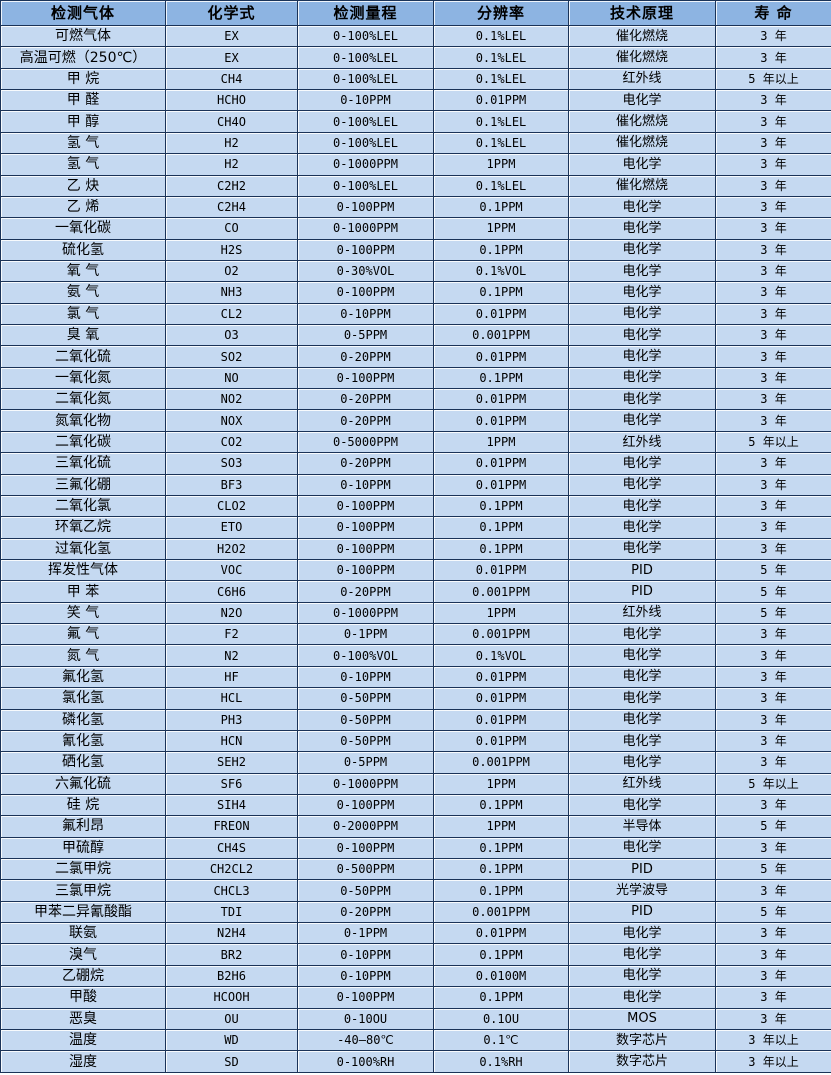 The image size is (831, 1075). I want to click on gas-name-cell: 氯化氢, so click(83, 698).